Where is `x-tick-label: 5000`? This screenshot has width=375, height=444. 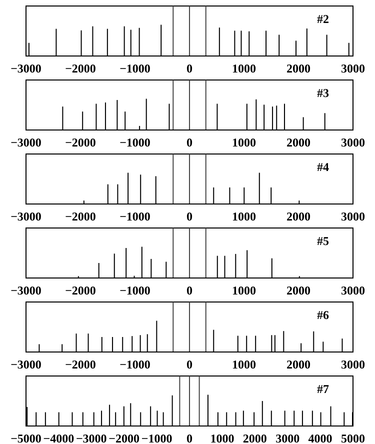
x-tick-label: 5000 is located at coordinates (353, 438).